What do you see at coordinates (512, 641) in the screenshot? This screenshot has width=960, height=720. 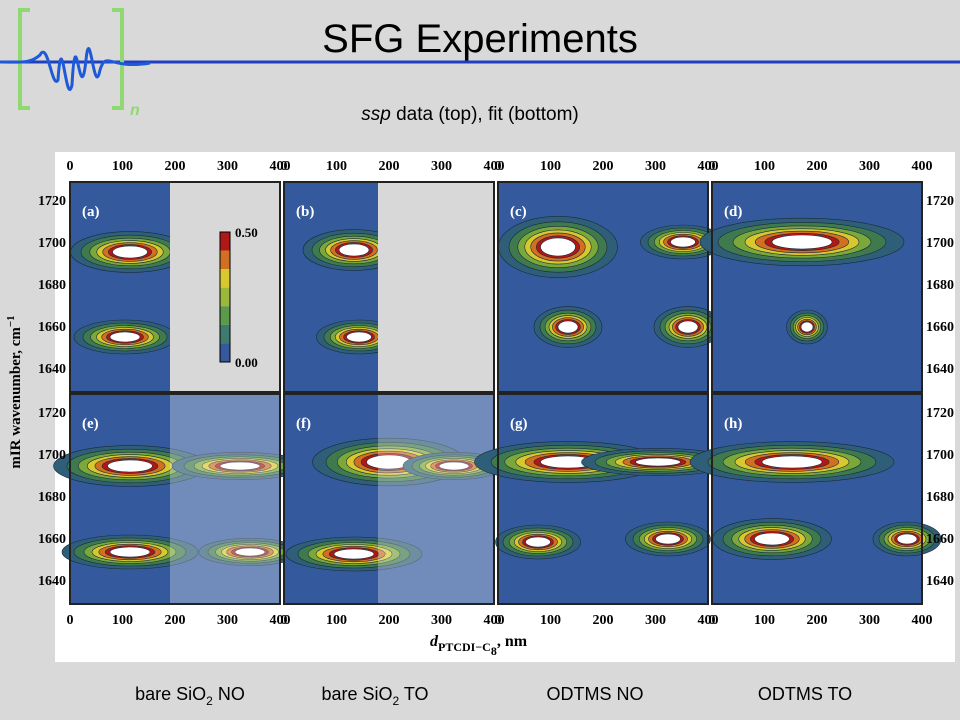 I see `x-label-unit: , nm` at bounding box center [512, 641].